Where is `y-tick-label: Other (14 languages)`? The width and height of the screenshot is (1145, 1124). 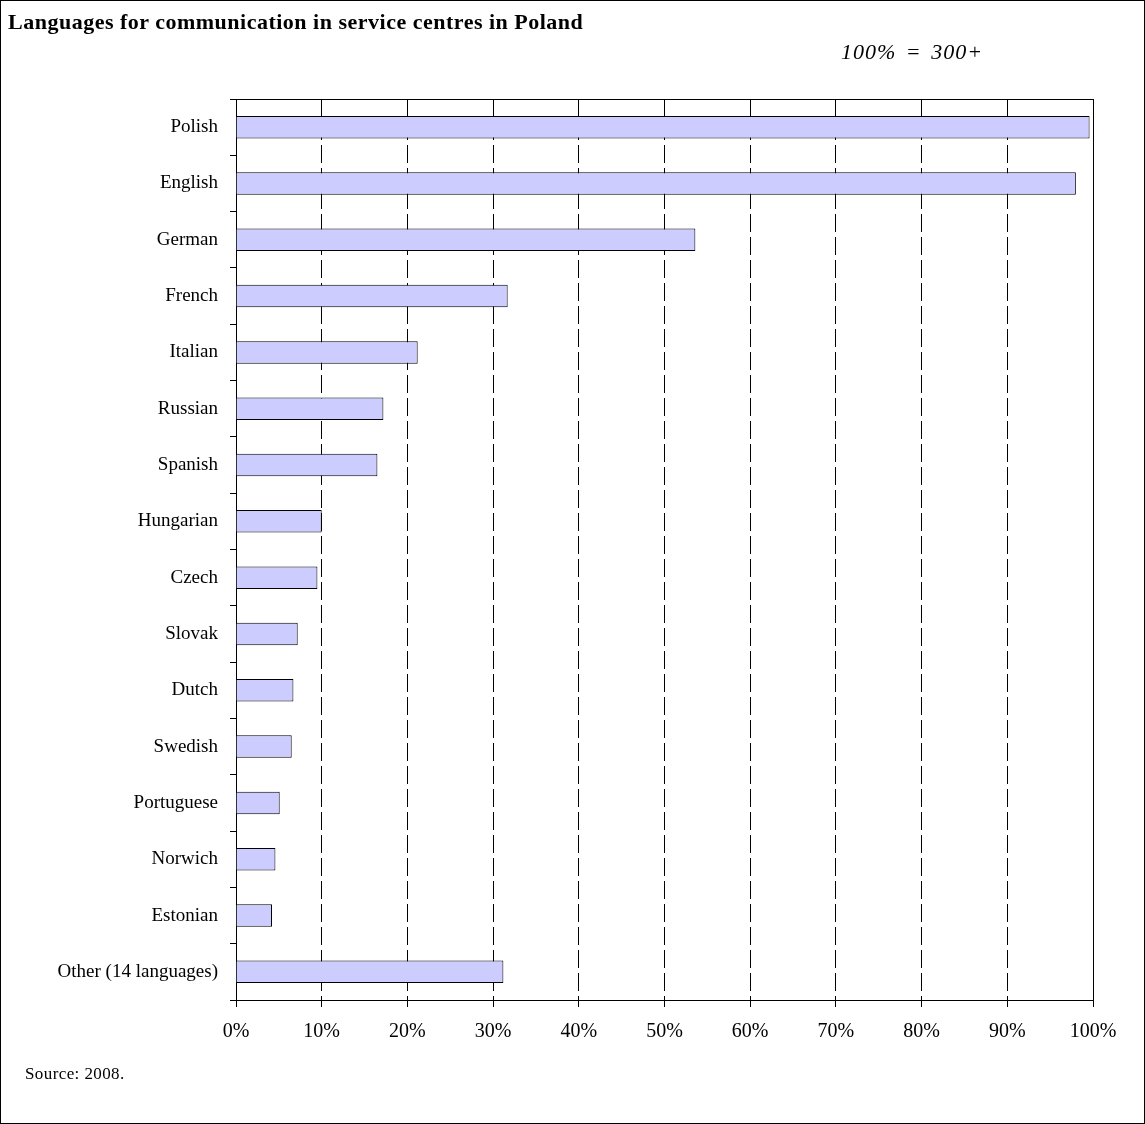 y-tick-label: Other (14 languages) is located at coordinates (137, 970).